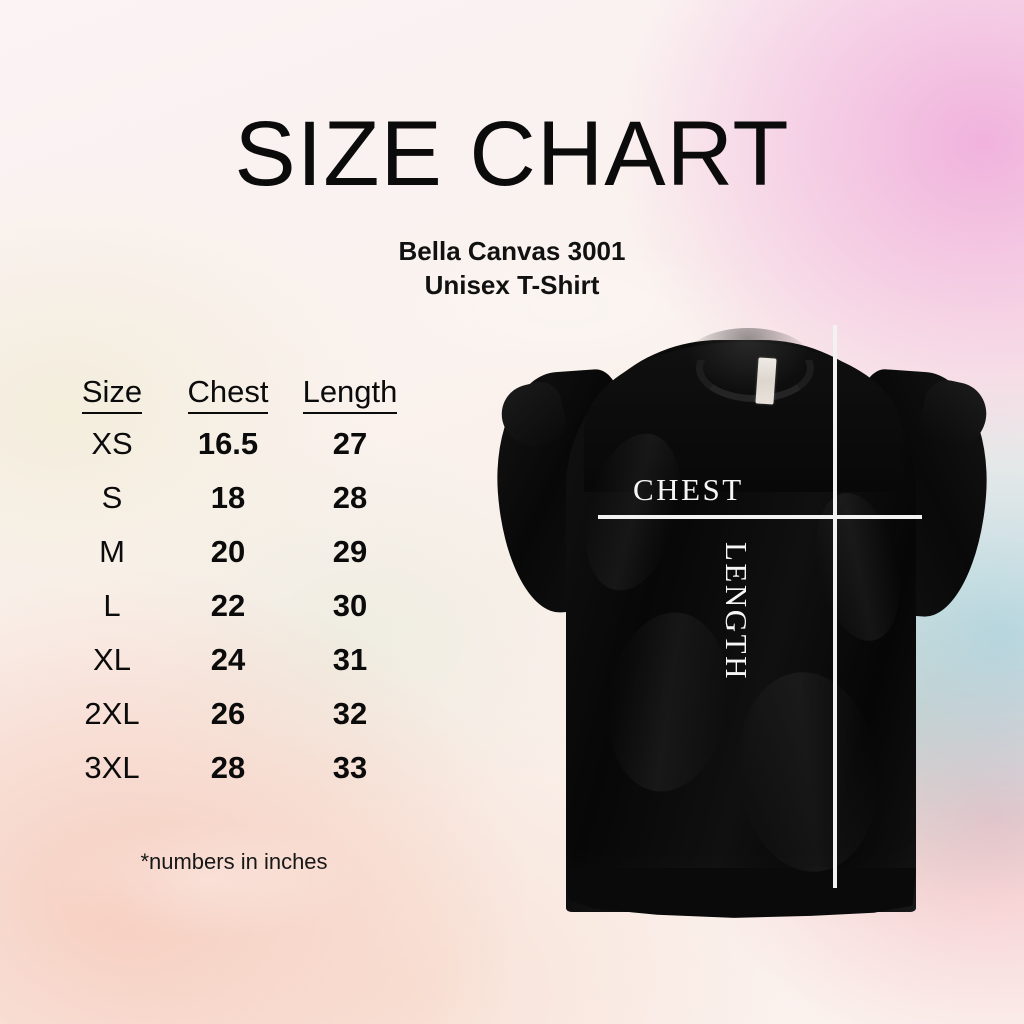 The image size is (1024, 1024). I want to click on column-header-size: Size, so click(112, 394).